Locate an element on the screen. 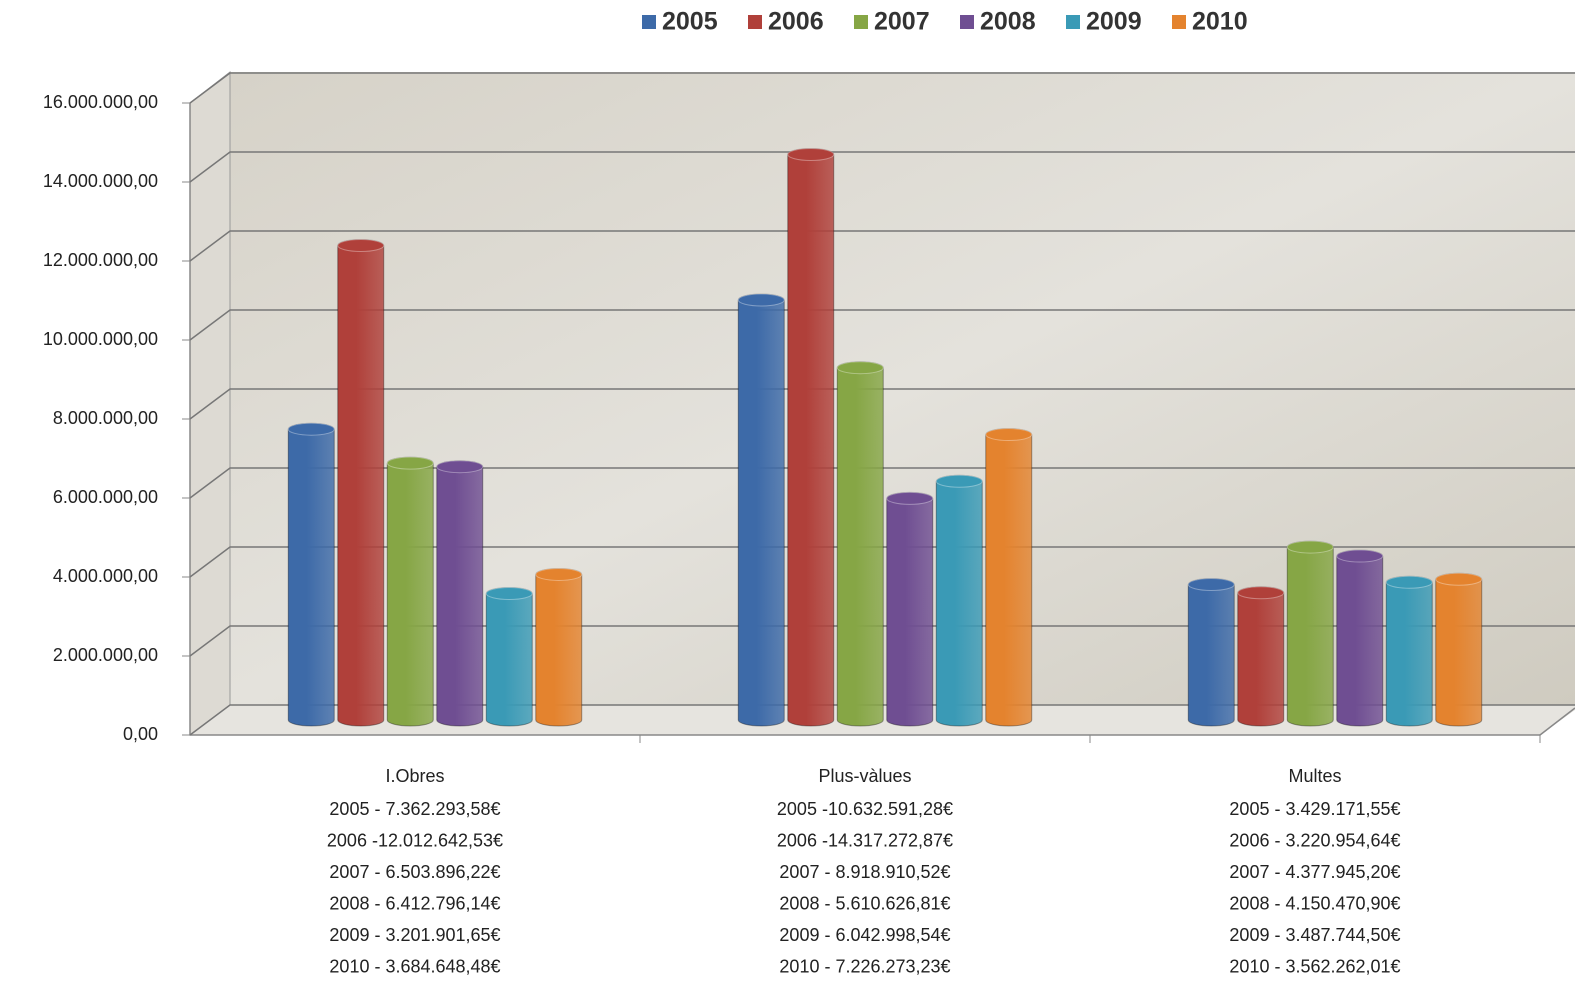 The image size is (1575, 985). value-label: 2010 - 3.684.648,48€ is located at coordinates (414, 966).